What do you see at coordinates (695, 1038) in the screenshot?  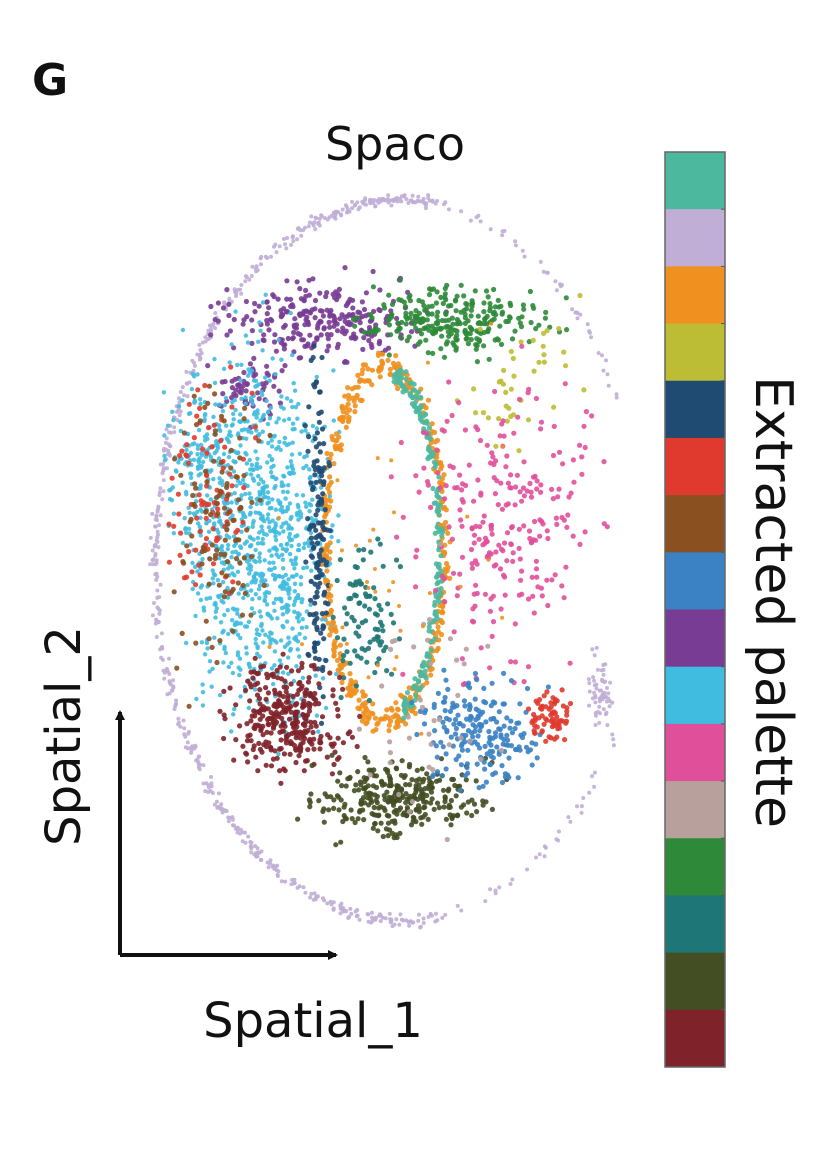 I see `palette-swatch` at bounding box center [695, 1038].